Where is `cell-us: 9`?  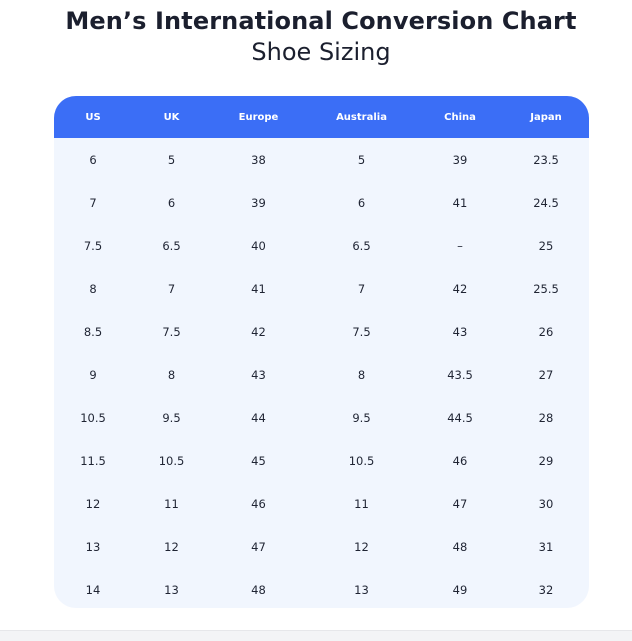 cell-us: 9 is located at coordinates (93, 374).